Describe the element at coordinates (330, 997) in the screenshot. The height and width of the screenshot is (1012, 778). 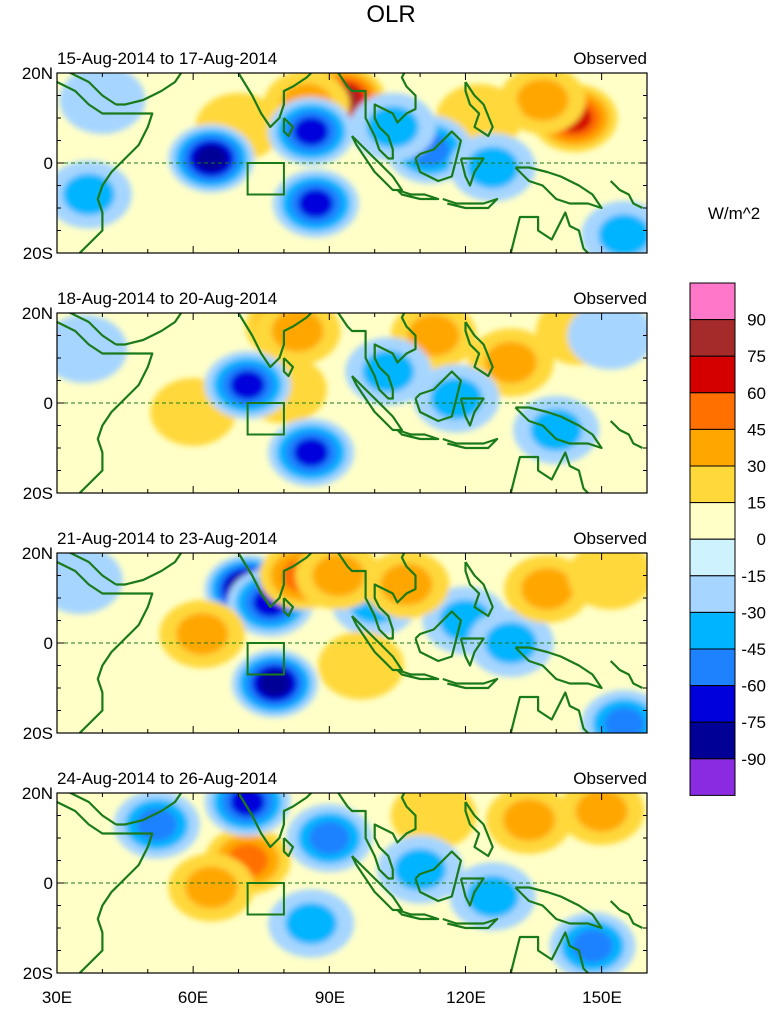
I see `x-tick-label: 90E` at that location.